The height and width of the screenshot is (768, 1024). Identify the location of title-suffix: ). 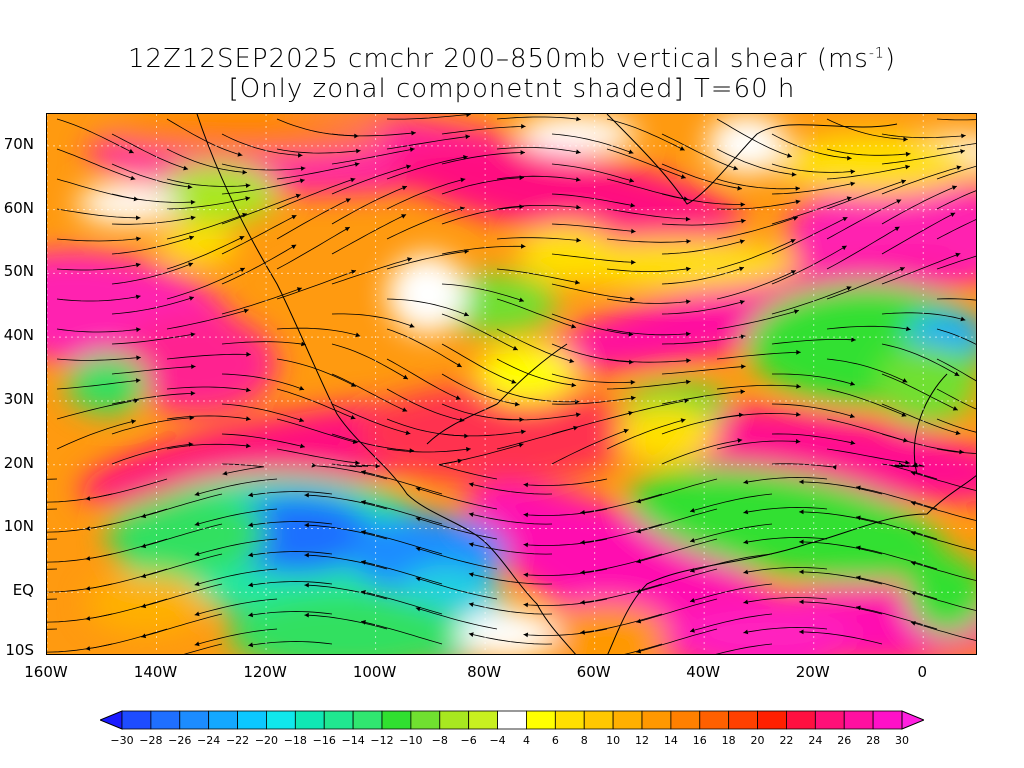
(890, 59).